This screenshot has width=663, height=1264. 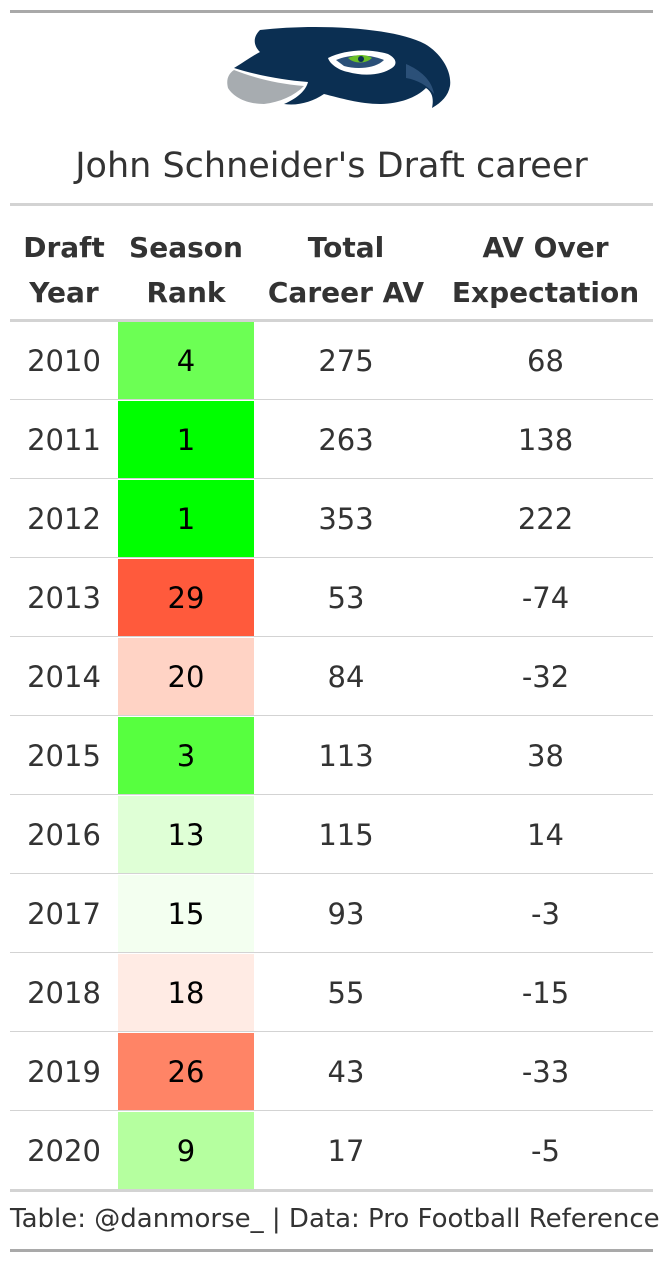 I want to click on total-career-av-cell: 53, so click(x=346, y=598).